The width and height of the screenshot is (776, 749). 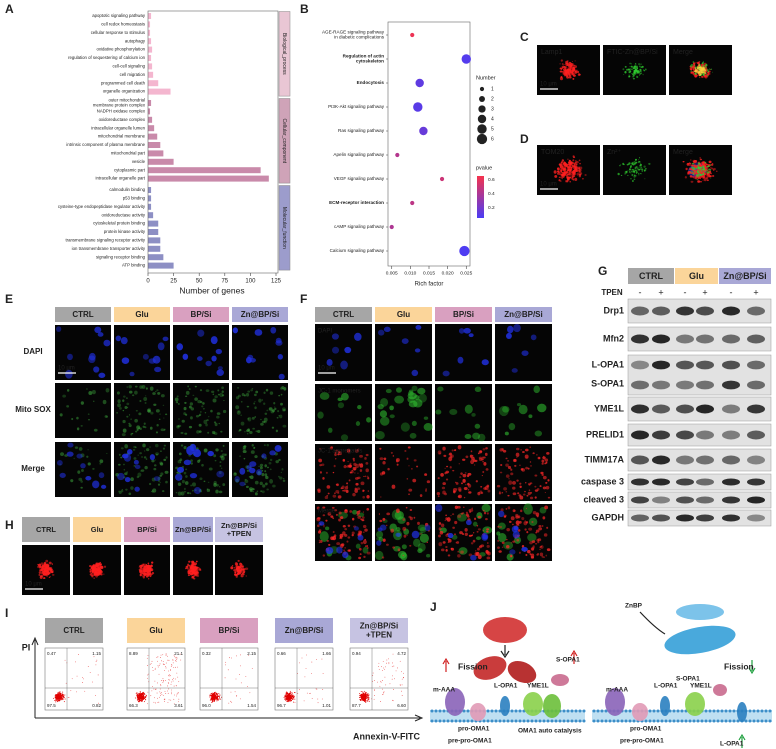 I want to click on micrograph, so click(x=634, y=170).